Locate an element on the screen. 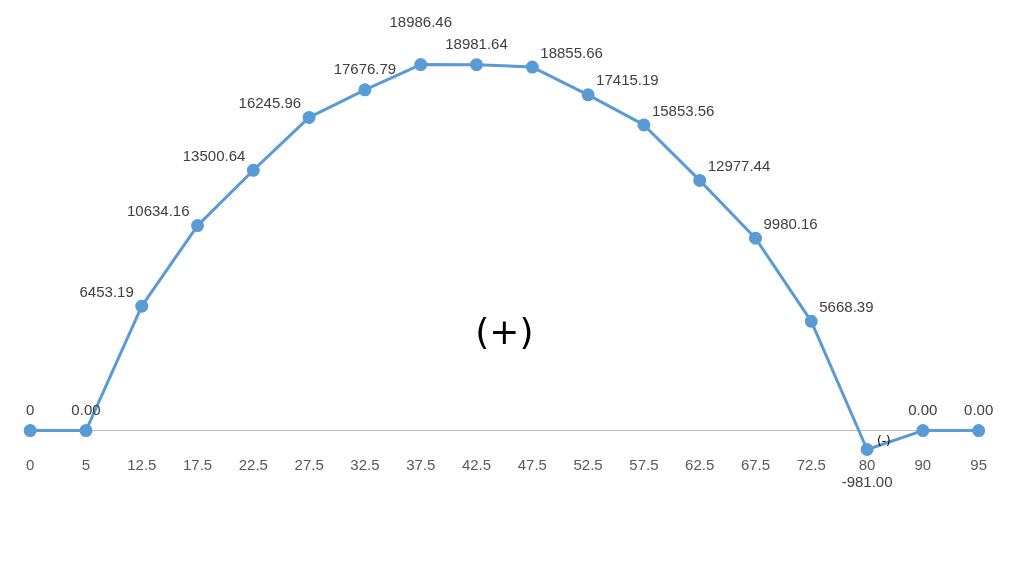 This screenshot has height=567, width=1013. x-tick-label: 0 is located at coordinates (30, 464).